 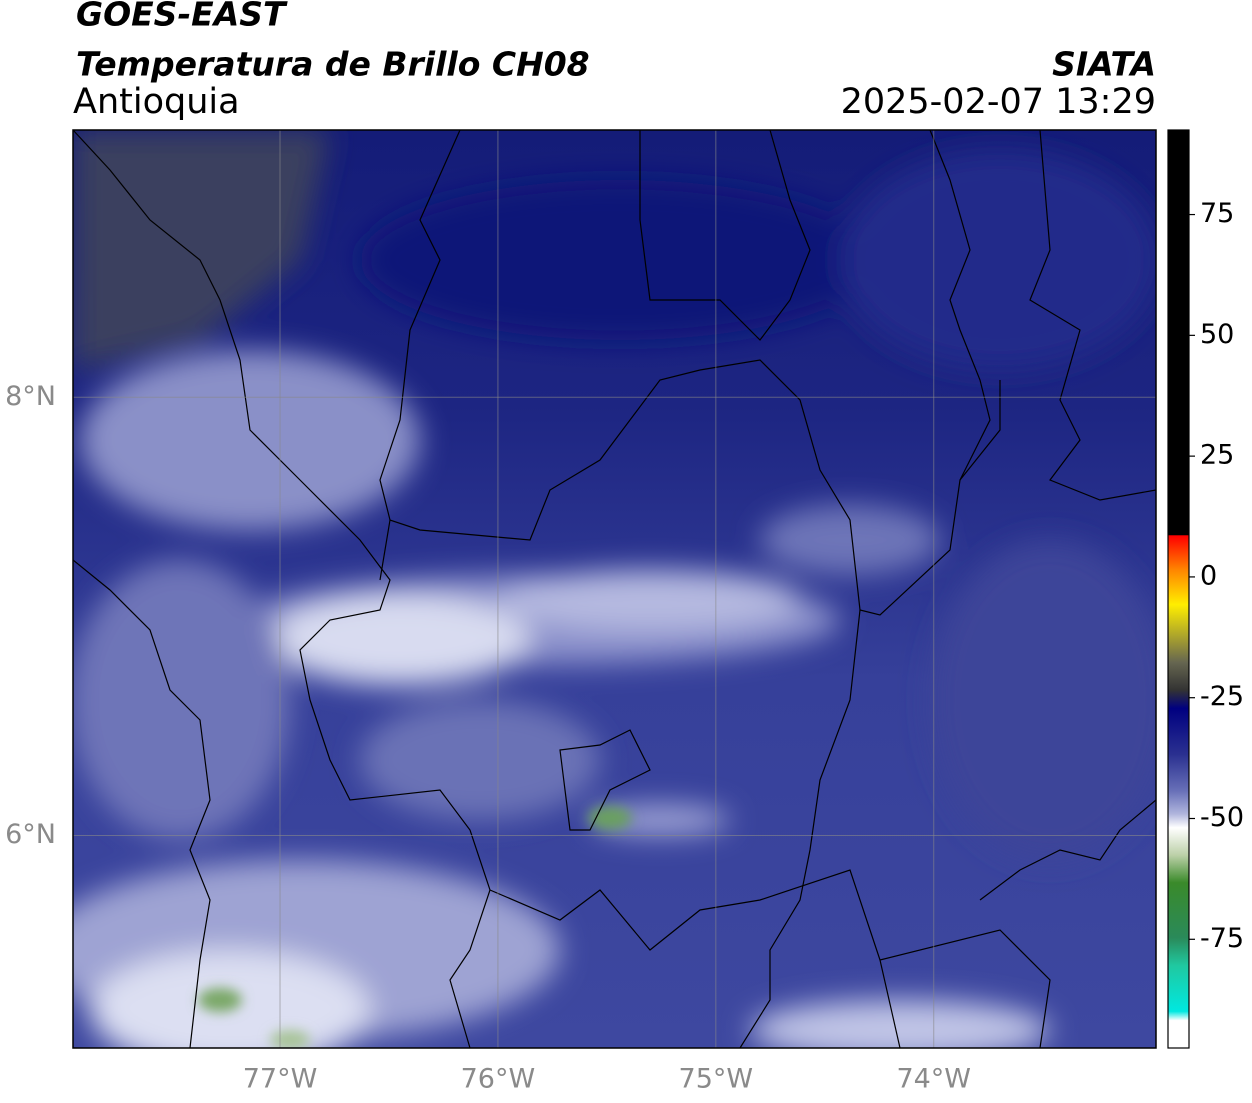 I want to click on x-tick-label: 75°W, so click(x=716, y=1079).